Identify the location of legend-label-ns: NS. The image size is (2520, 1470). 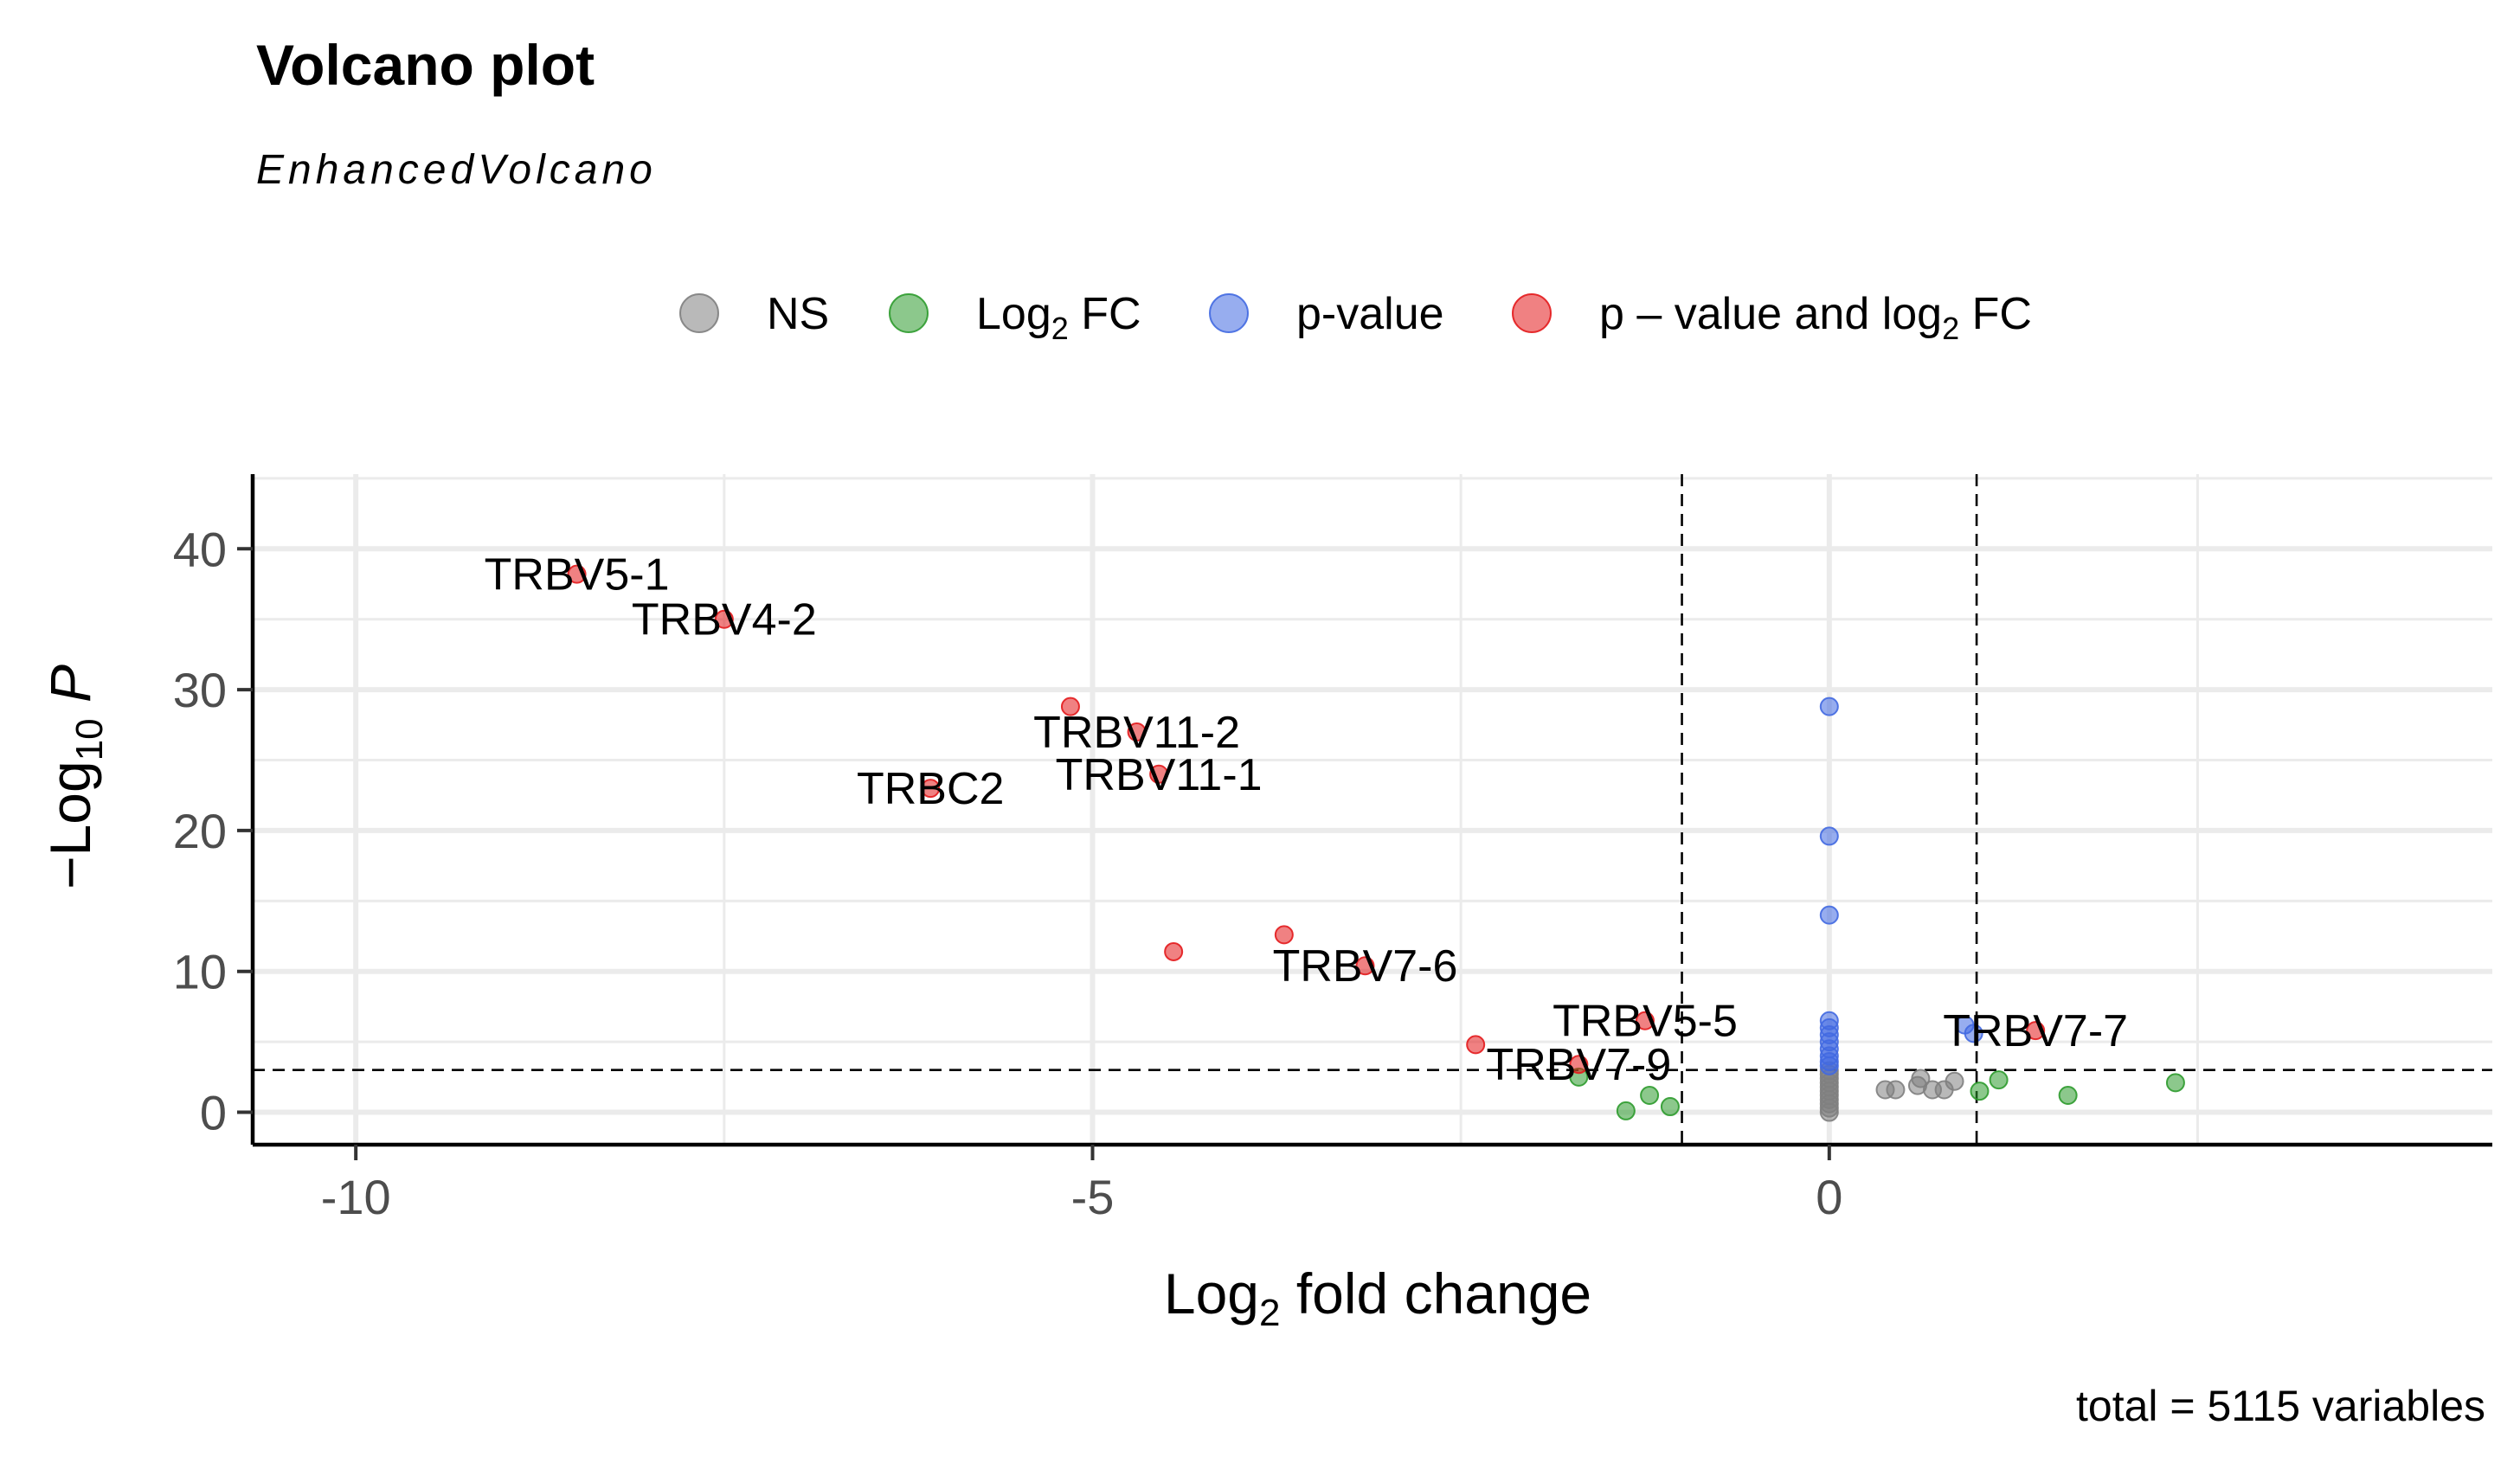
(798, 314).